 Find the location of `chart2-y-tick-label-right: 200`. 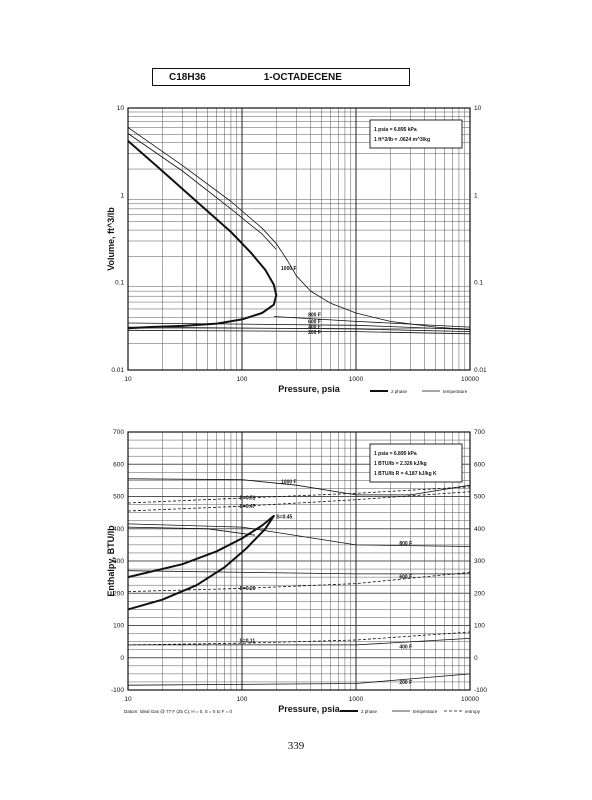

chart2-y-tick-label-right: 200 is located at coordinates (479, 593).